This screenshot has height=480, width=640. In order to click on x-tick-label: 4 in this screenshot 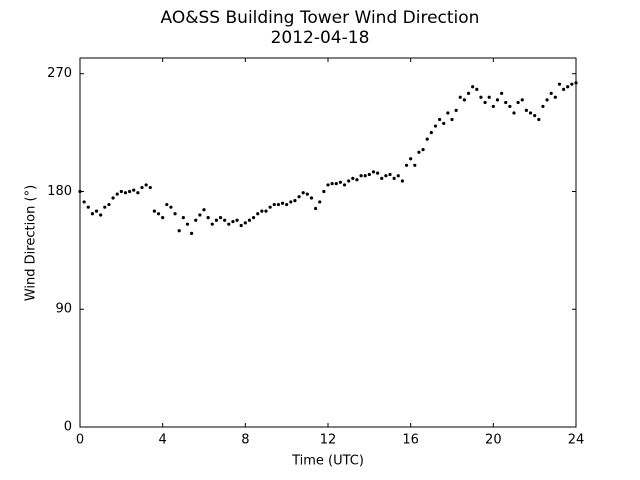, I will do `click(163, 440)`.